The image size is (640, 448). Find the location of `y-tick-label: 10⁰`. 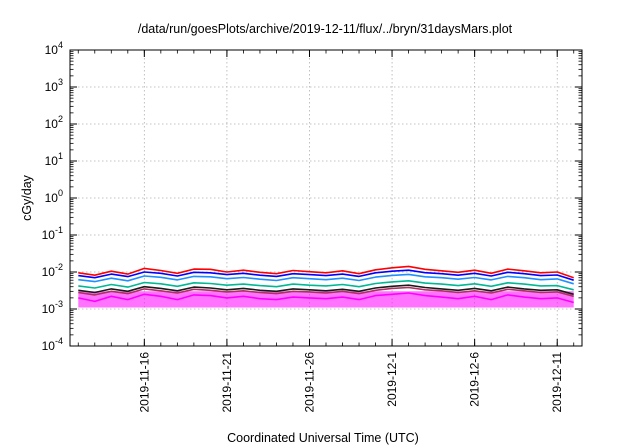

y-tick-label: 10⁰ is located at coordinates (54, 196).